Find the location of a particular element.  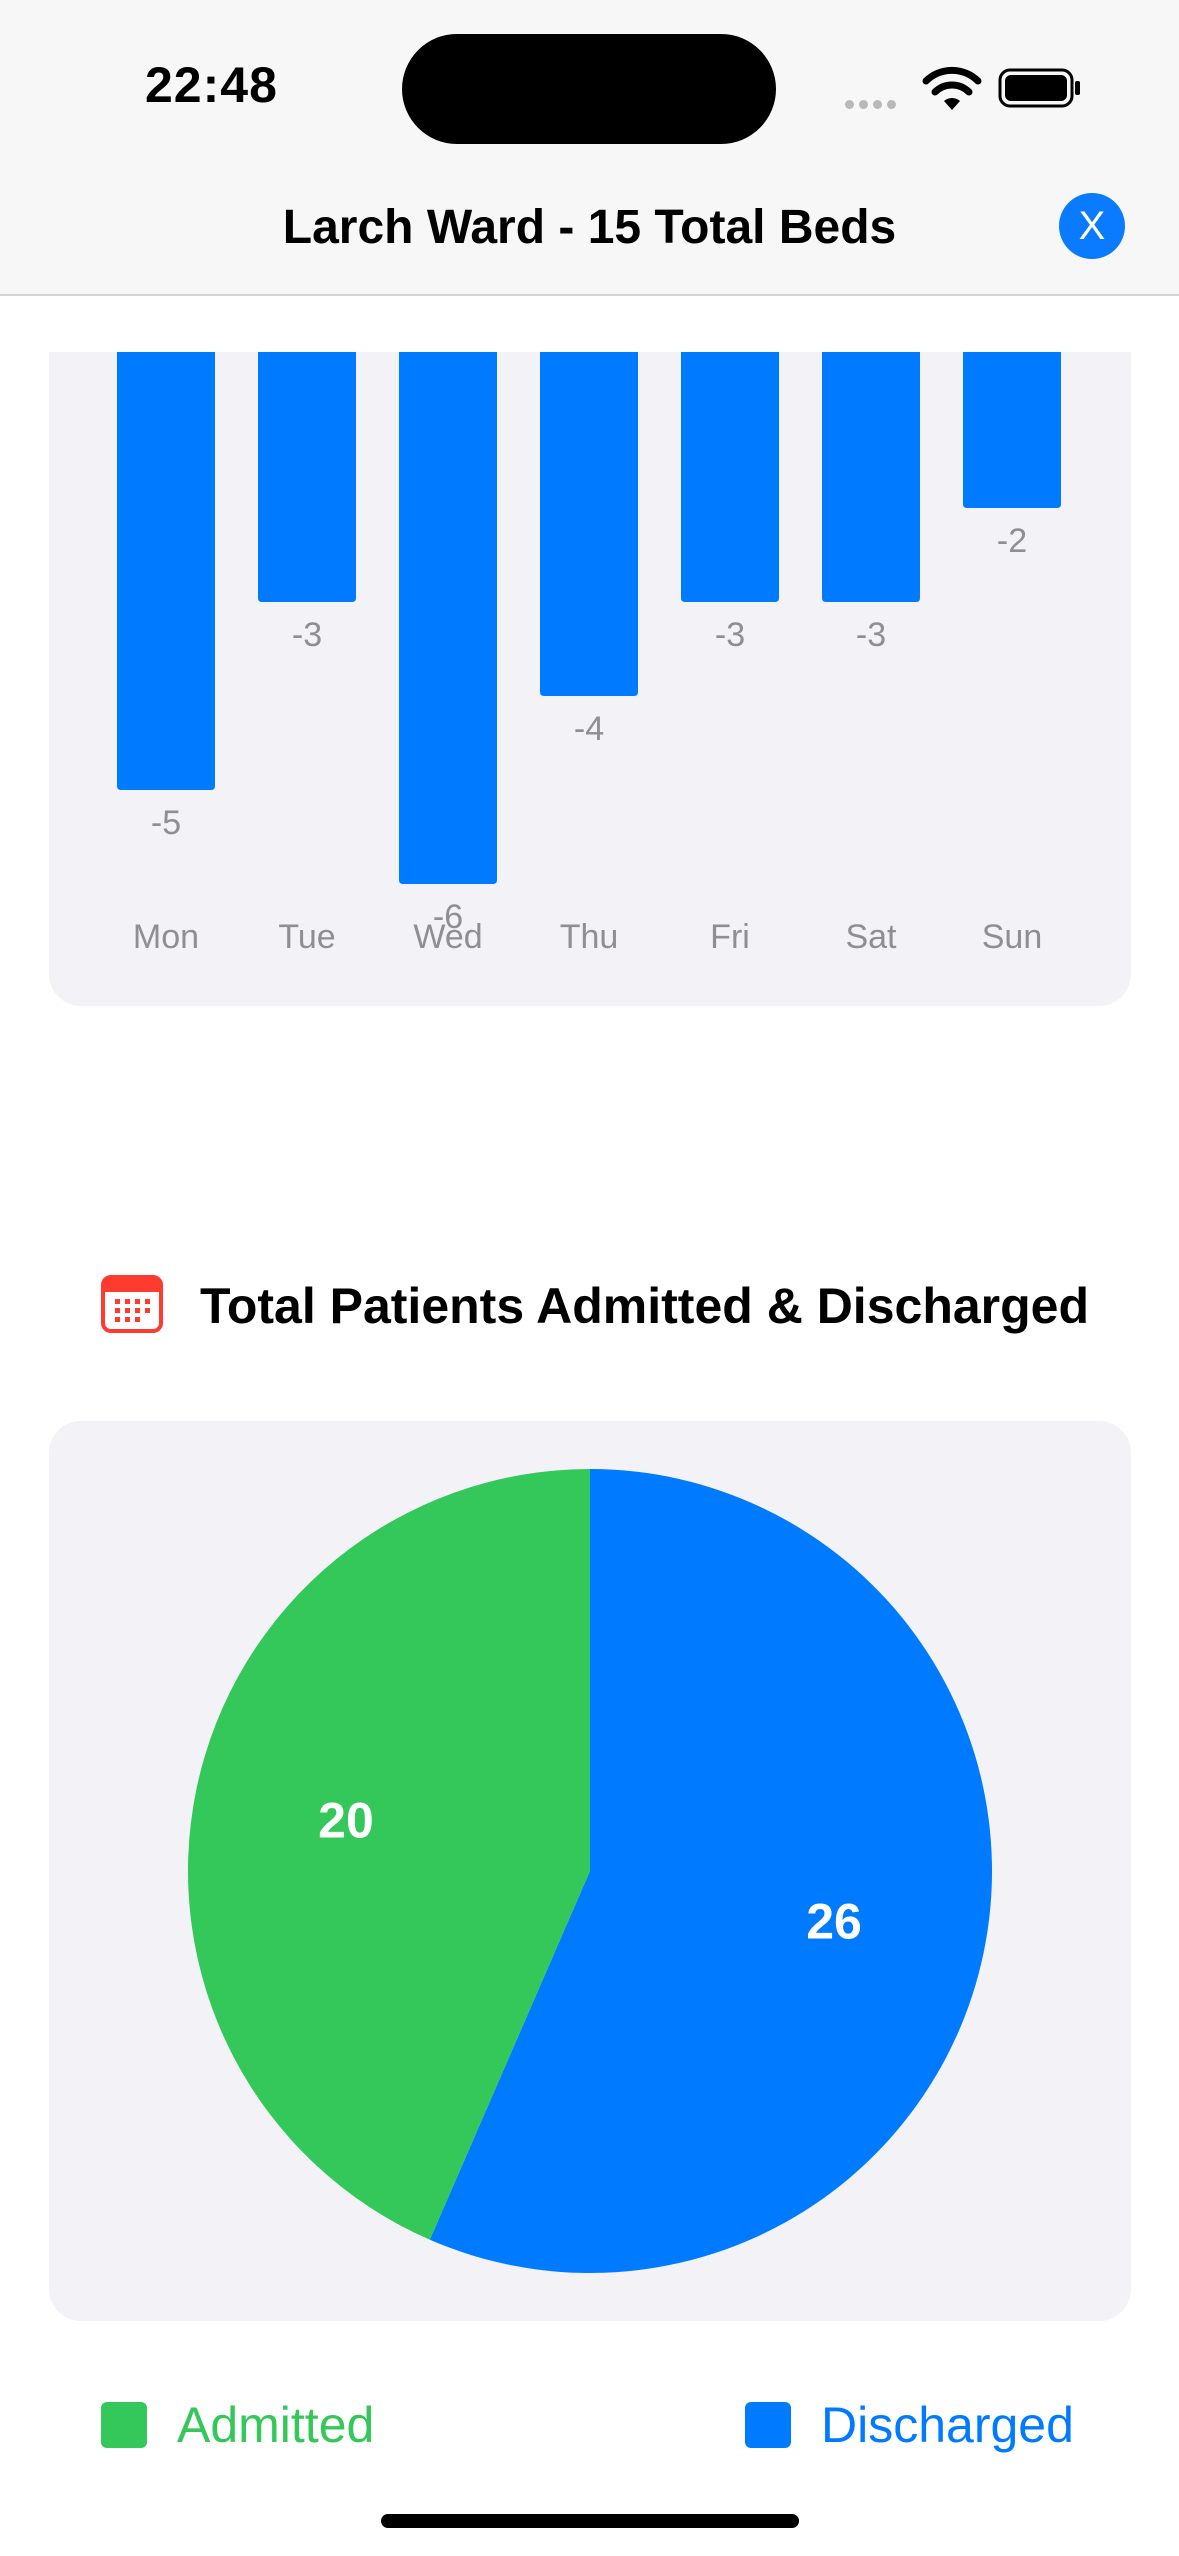

bar-sun is located at coordinates (1012, 430).